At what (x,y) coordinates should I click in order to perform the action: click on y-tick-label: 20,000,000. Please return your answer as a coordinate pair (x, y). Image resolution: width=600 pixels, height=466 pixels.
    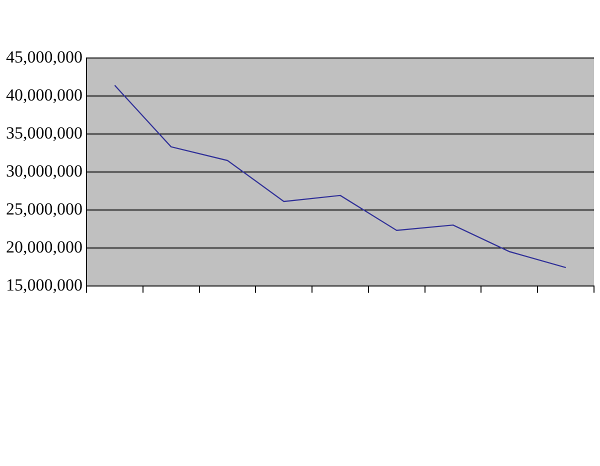
    Looking at the image, I should click on (44, 246).